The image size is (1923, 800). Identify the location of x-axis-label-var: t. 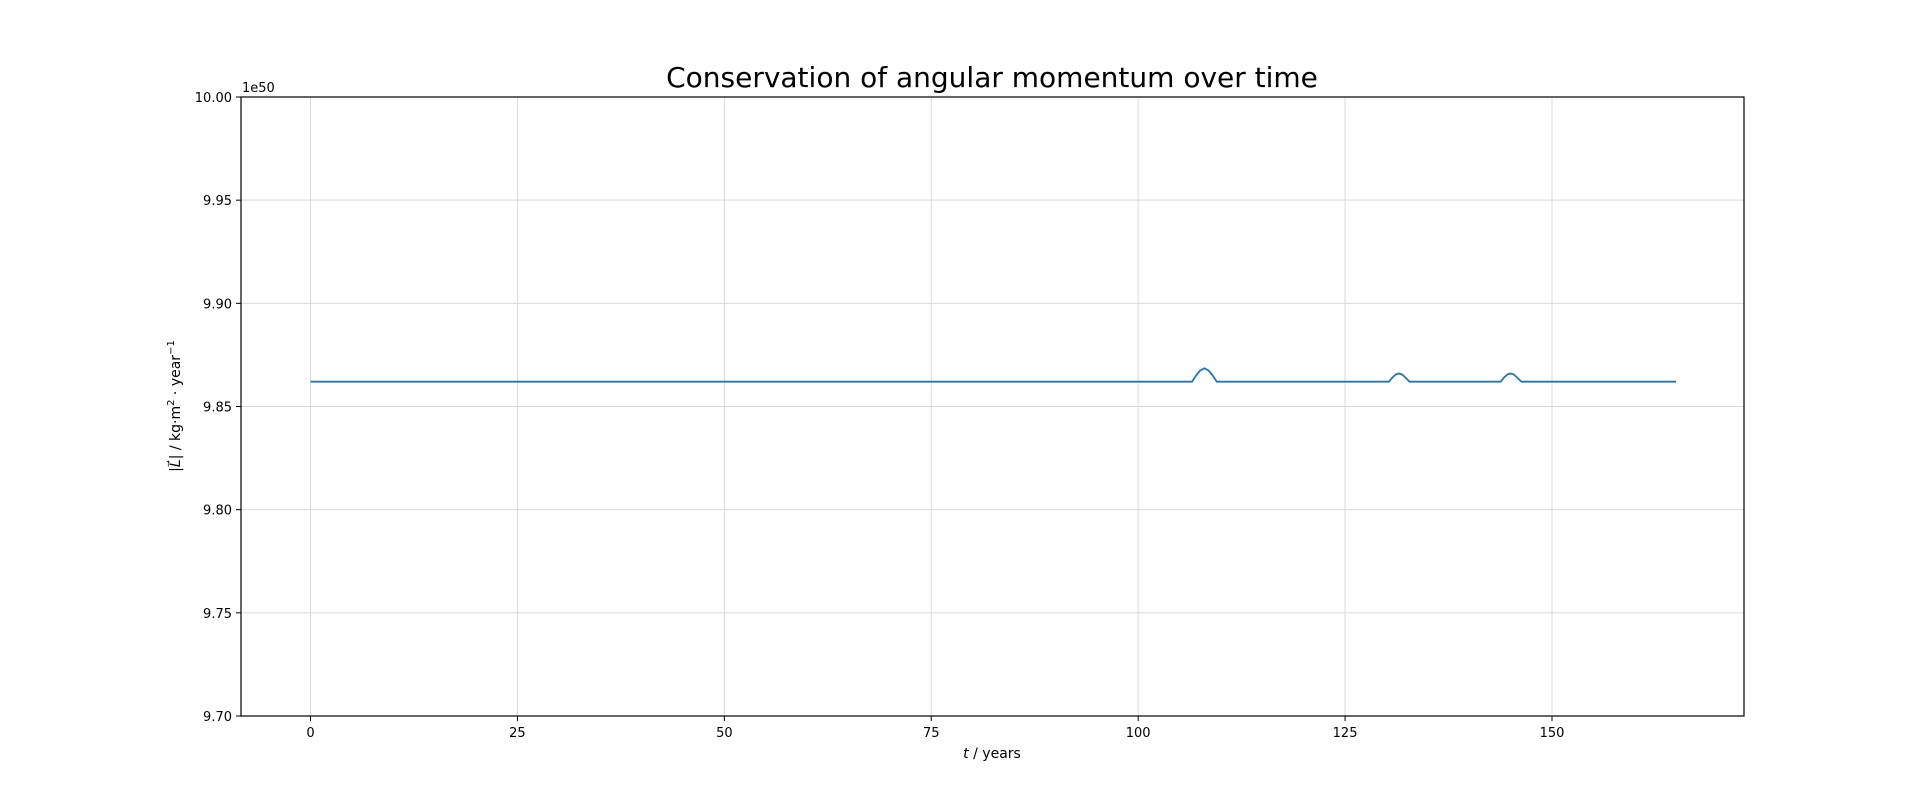
(966, 754).